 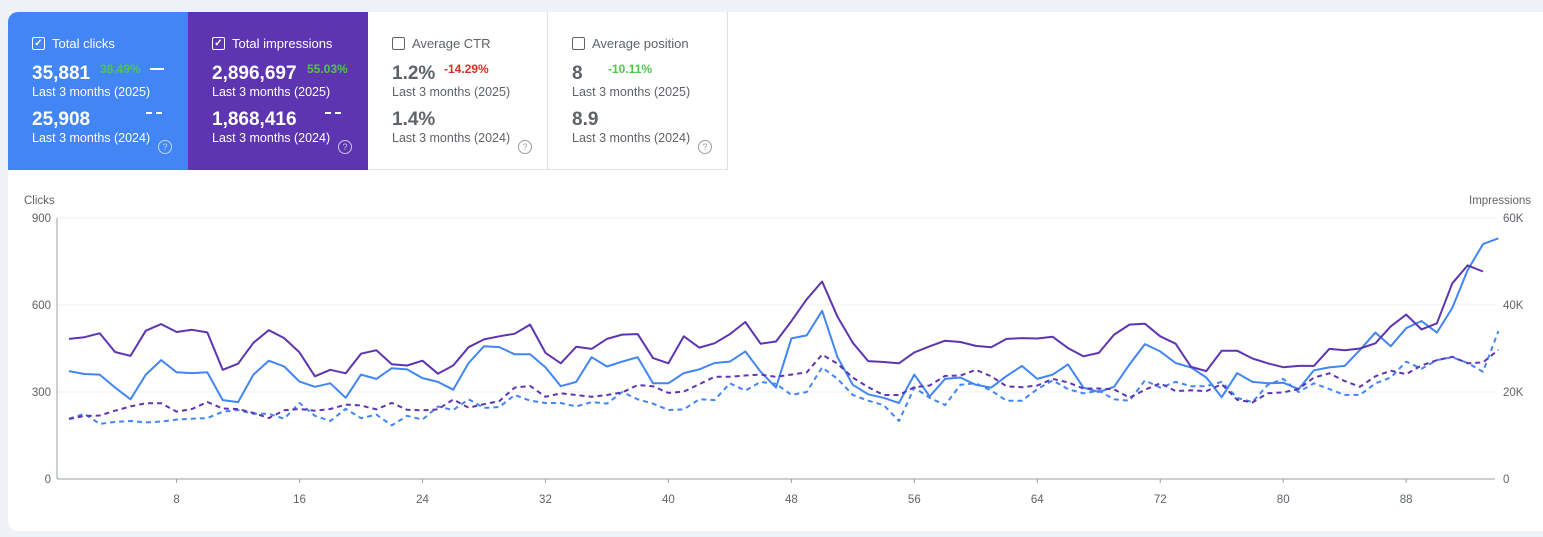 I want to click on legend-solid-line-icon, so click(x=157, y=69).